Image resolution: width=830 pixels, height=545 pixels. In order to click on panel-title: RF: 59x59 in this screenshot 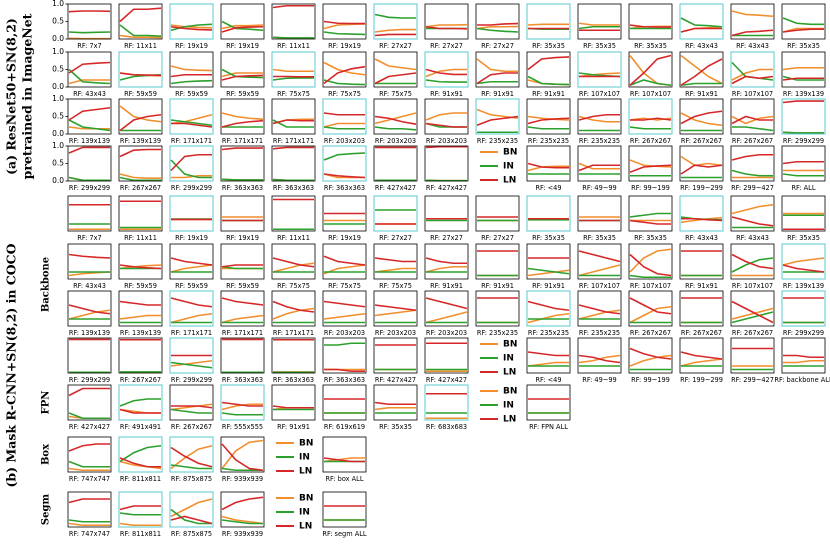, I will do `click(191, 94)`.